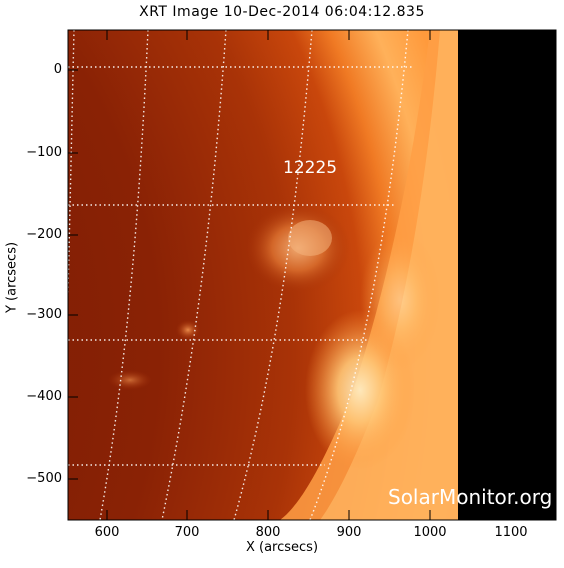  Describe the element at coordinates (470, 497) in the screenshot. I see `watermark-text: SolarMonitor.org` at that location.